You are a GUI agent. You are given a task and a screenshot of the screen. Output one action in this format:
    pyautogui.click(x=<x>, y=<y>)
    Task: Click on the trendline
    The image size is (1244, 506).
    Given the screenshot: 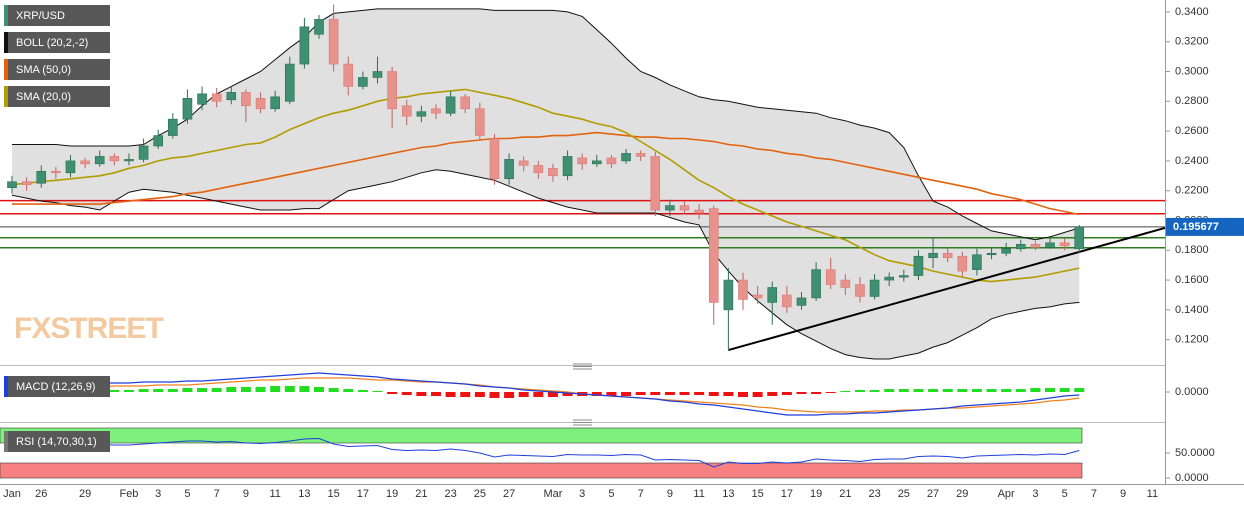 What is the action you would take?
    pyautogui.click(x=947, y=289)
    